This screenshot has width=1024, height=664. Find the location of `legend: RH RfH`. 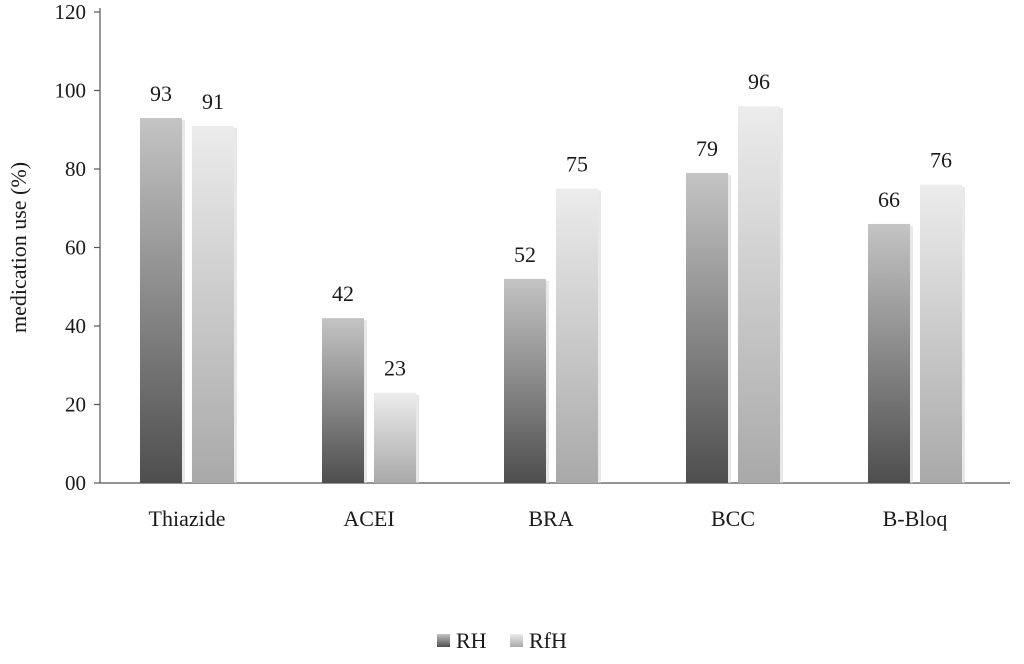

legend: RH RfH is located at coordinates (502, 640).